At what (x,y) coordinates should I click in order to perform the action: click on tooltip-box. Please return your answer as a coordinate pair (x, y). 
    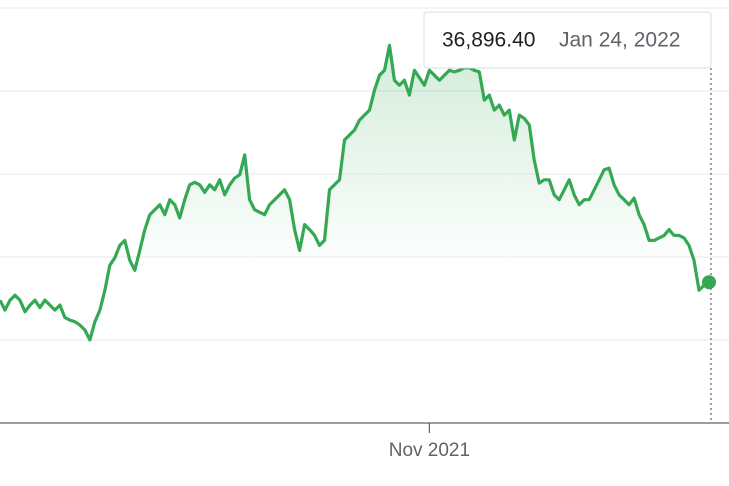
    Looking at the image, I should click on (567, 40).